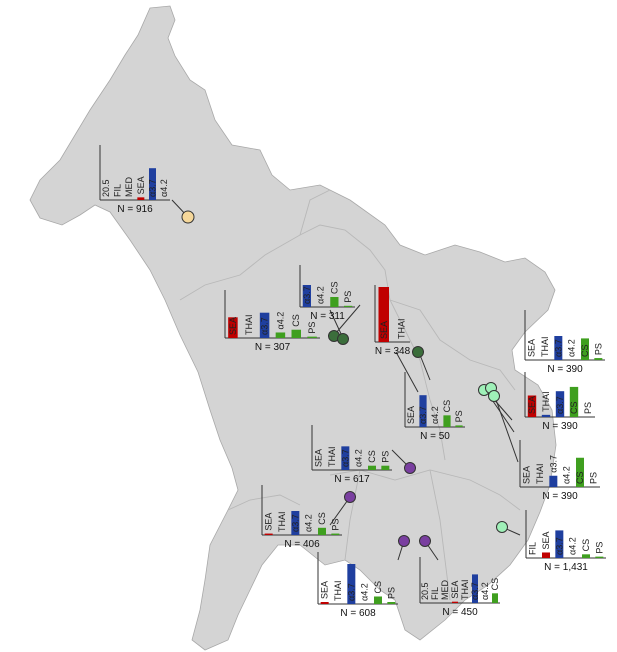  What do you see at coordinates (560, 405) in the screenshot?
I see `bar-label-vietnam-2-2: α3.7` at bounding box center [560, 405].